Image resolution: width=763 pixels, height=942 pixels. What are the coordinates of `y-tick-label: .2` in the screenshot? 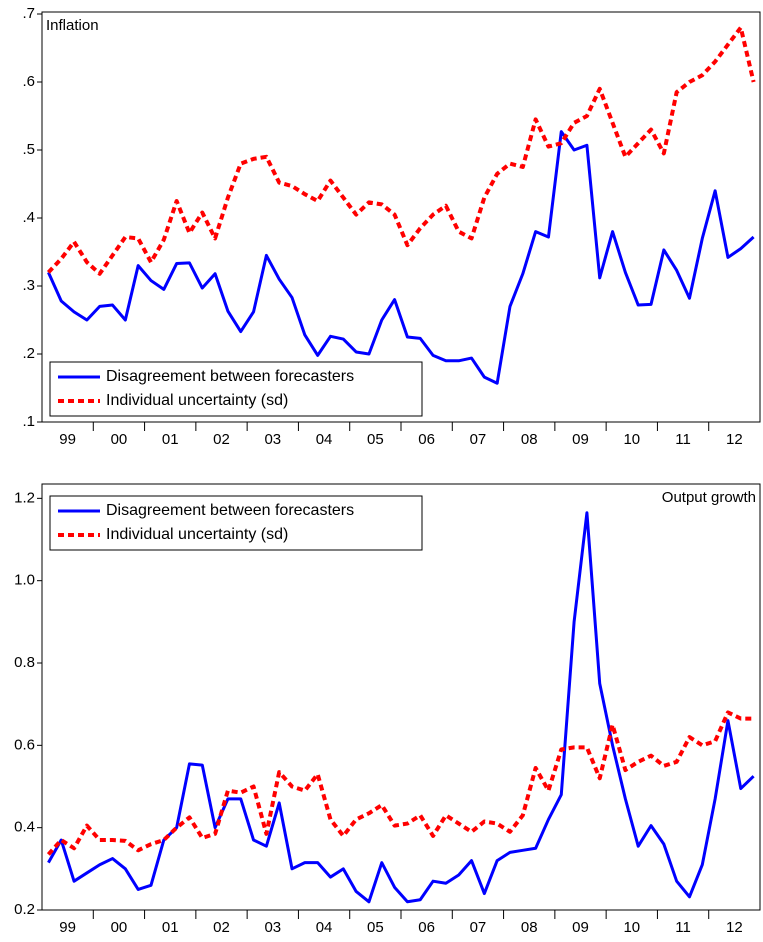 It's located at (28, 353).